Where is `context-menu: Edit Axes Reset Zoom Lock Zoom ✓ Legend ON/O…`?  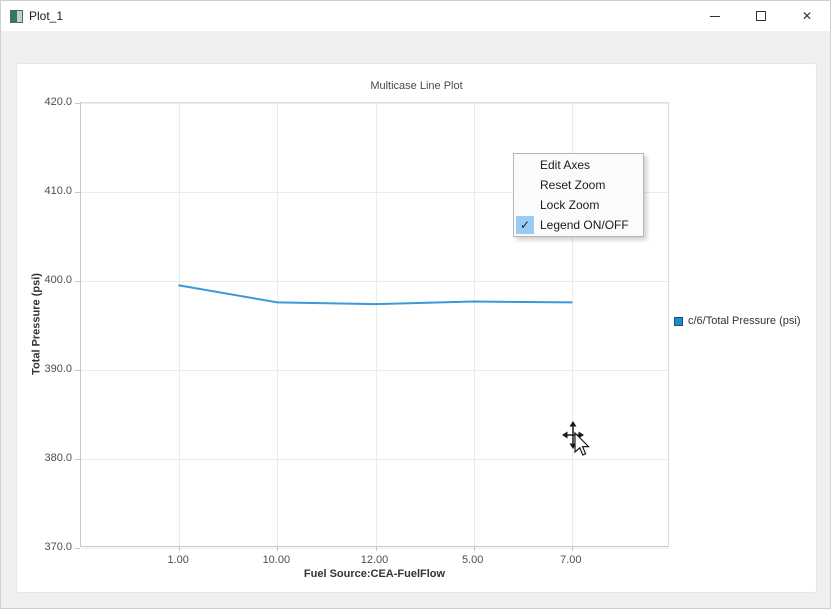
context-menu: Edit Axes Reset Zoom Lock Zoom ✓ Legend ON/O… is located at coordinates (578, 195).